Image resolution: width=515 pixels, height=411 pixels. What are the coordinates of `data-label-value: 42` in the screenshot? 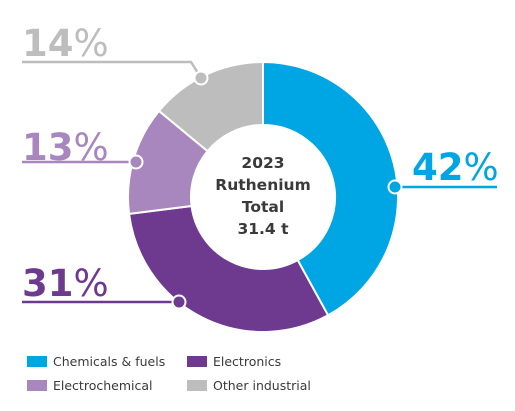 It's located at (438, 167).